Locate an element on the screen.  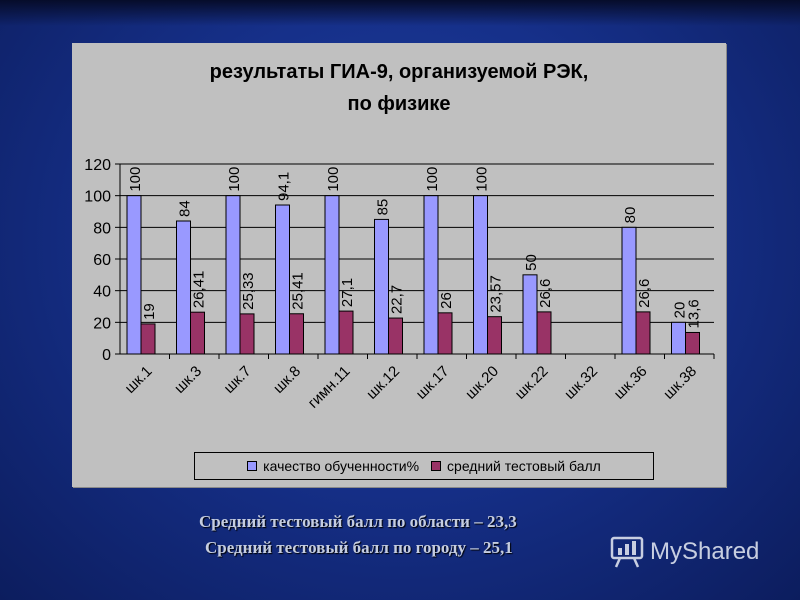
legend-item-score: средний тестовый балл is located at coordinates (516, 466).